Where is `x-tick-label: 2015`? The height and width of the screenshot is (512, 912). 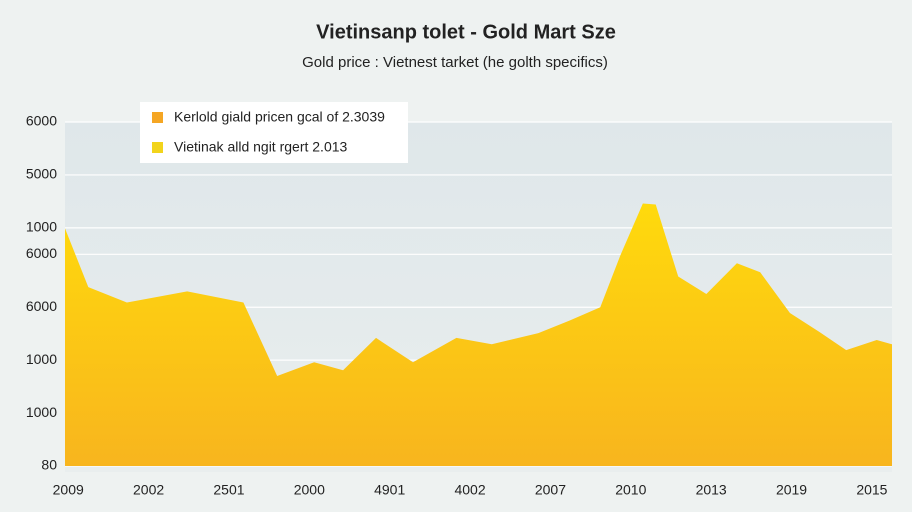 x-tick-label: 2015 is located at coordinates (871, 490).